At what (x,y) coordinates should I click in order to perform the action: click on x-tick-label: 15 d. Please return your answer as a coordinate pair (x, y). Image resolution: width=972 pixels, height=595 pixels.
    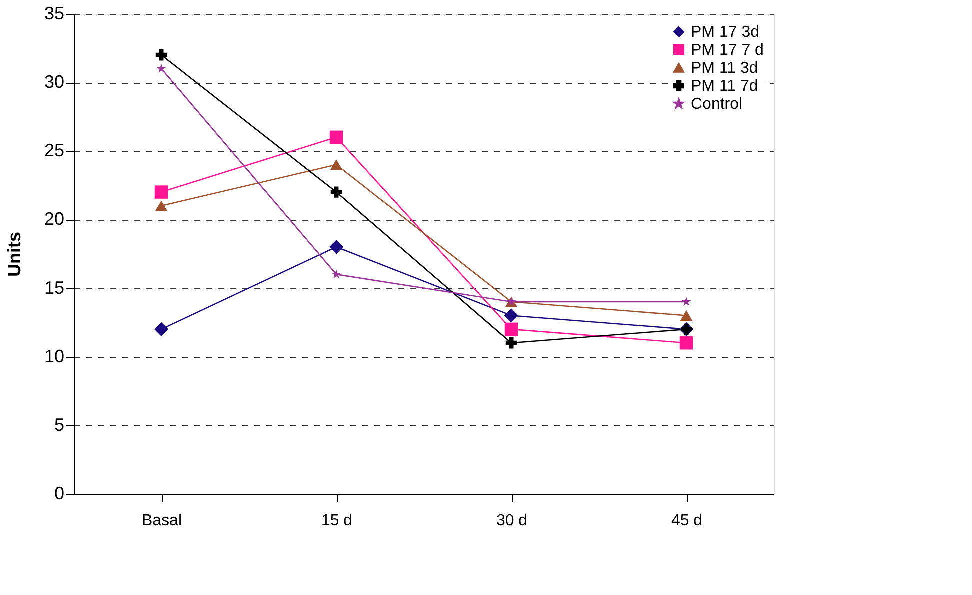
    Looking at the image, I should click on (337, 521).